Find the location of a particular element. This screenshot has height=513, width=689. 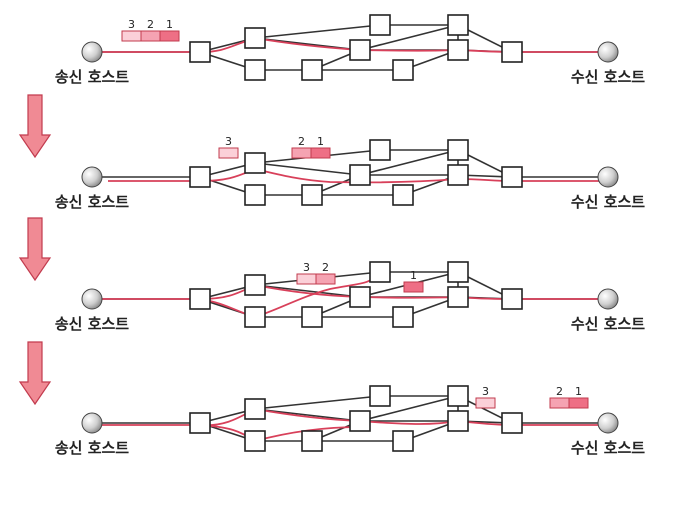

stage-1: 송신 호스트 수신 호스트 3 2 1 is located at coordinates (350, 50).